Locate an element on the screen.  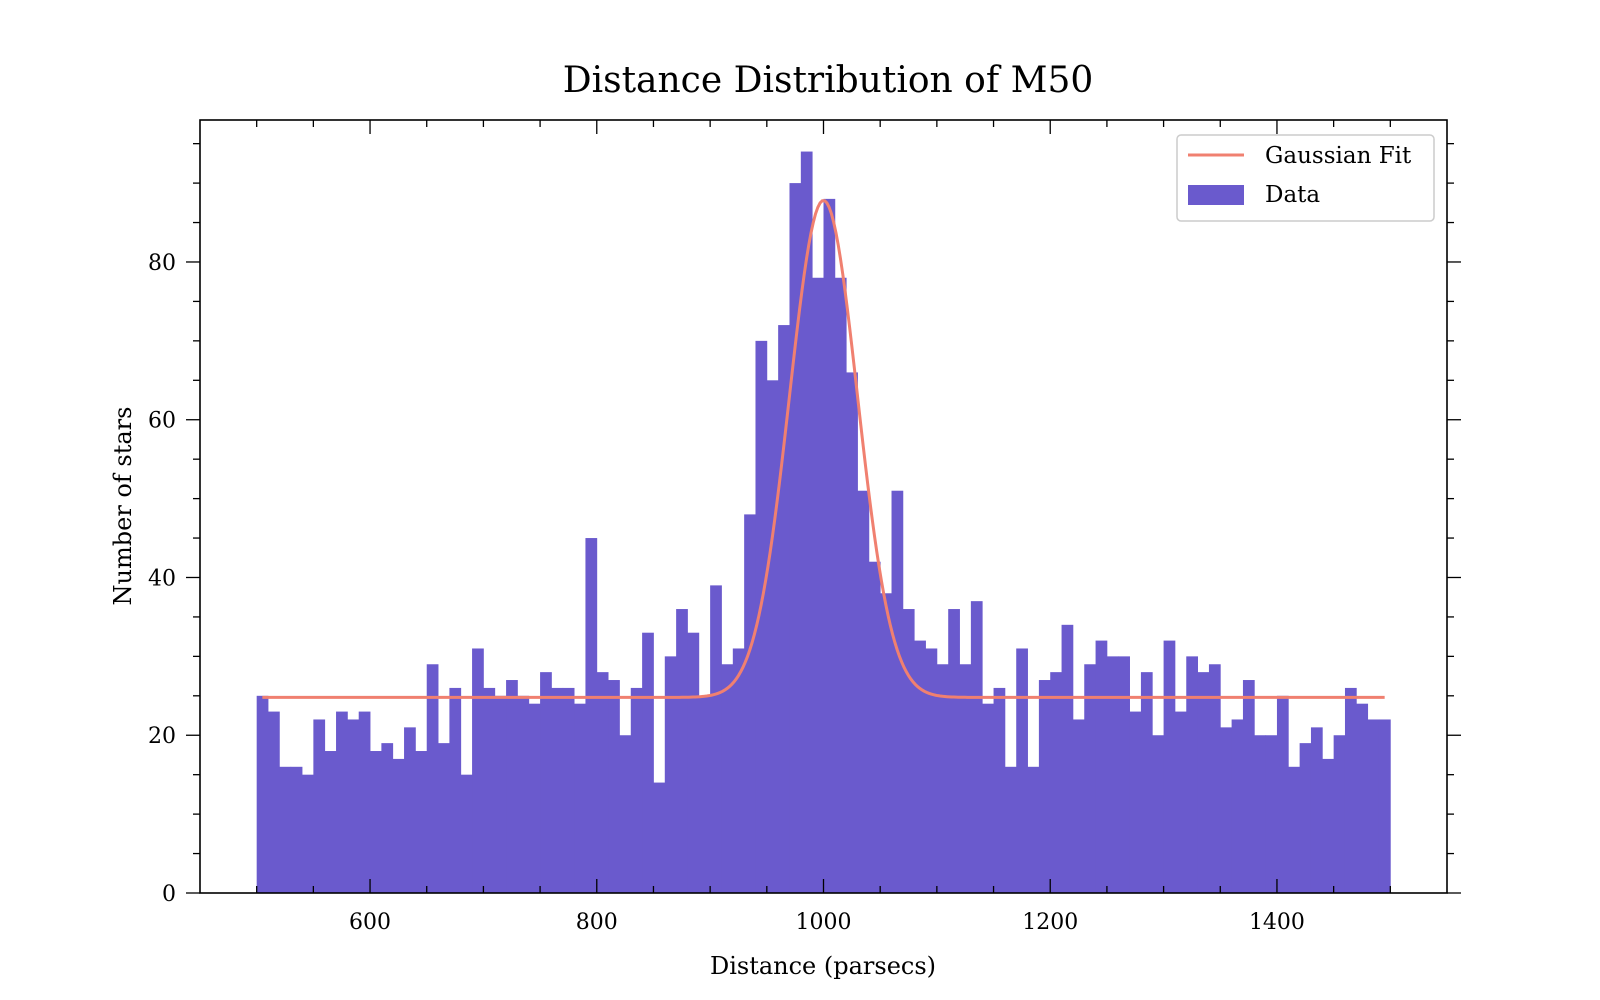
y-axis-label: Number of stars is located at coordinates (123, 506).